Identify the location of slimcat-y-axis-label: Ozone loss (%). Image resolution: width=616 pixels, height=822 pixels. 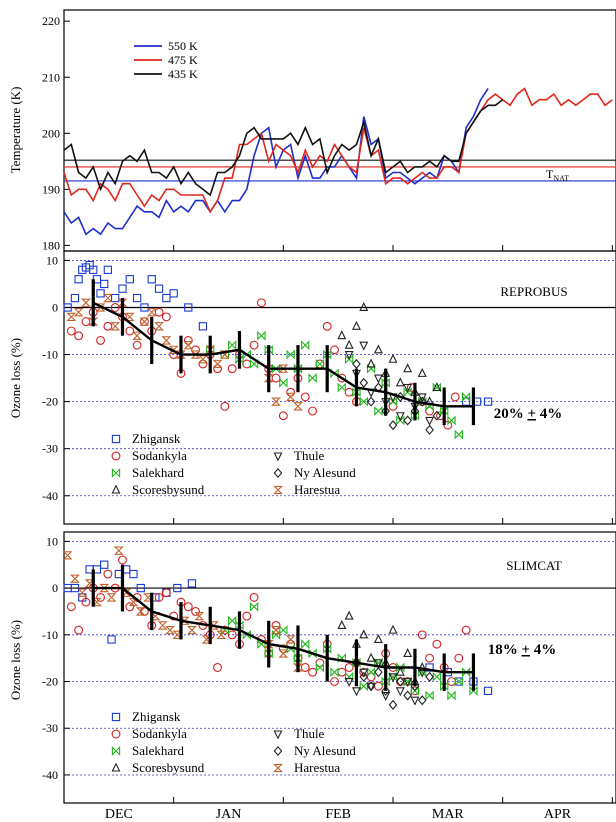
(15, 660).